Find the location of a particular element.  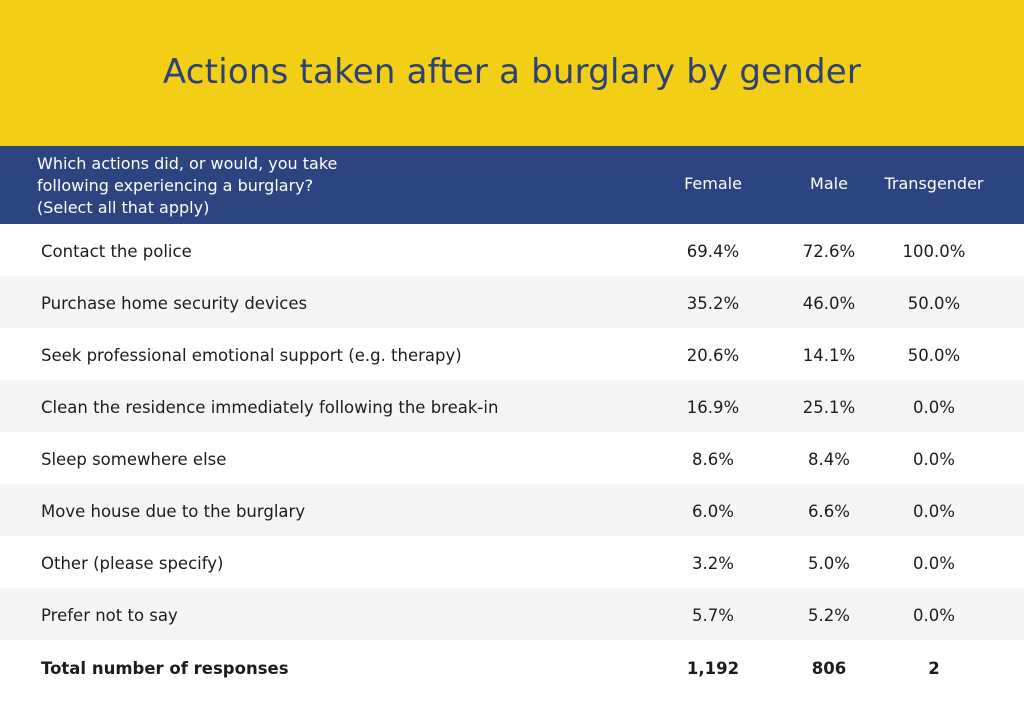

cell-female: 3.2% is located at coordinates (713, 563).